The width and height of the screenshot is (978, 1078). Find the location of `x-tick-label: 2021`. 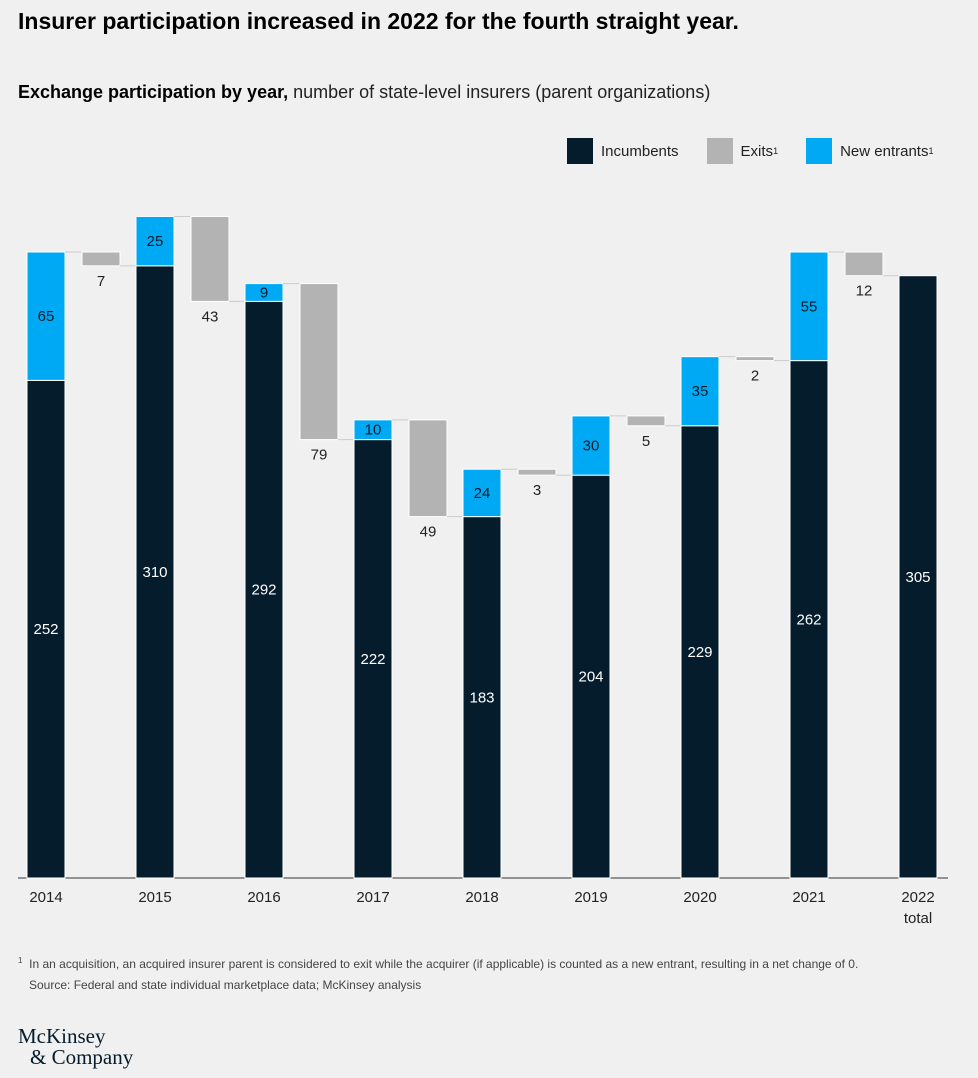

x-tick-label: 2021 is located at coordinates (808, 897).